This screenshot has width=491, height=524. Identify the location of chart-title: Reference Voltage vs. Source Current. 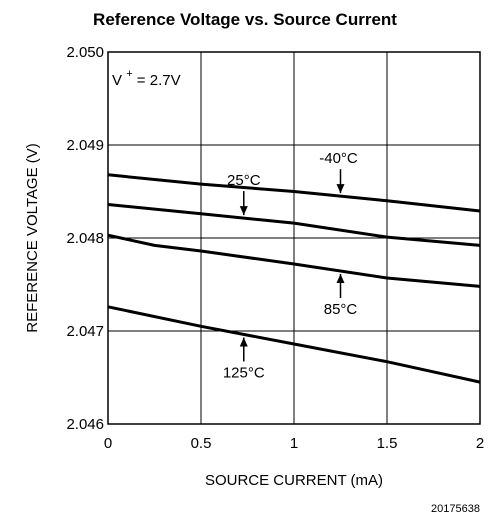
(245, 19).